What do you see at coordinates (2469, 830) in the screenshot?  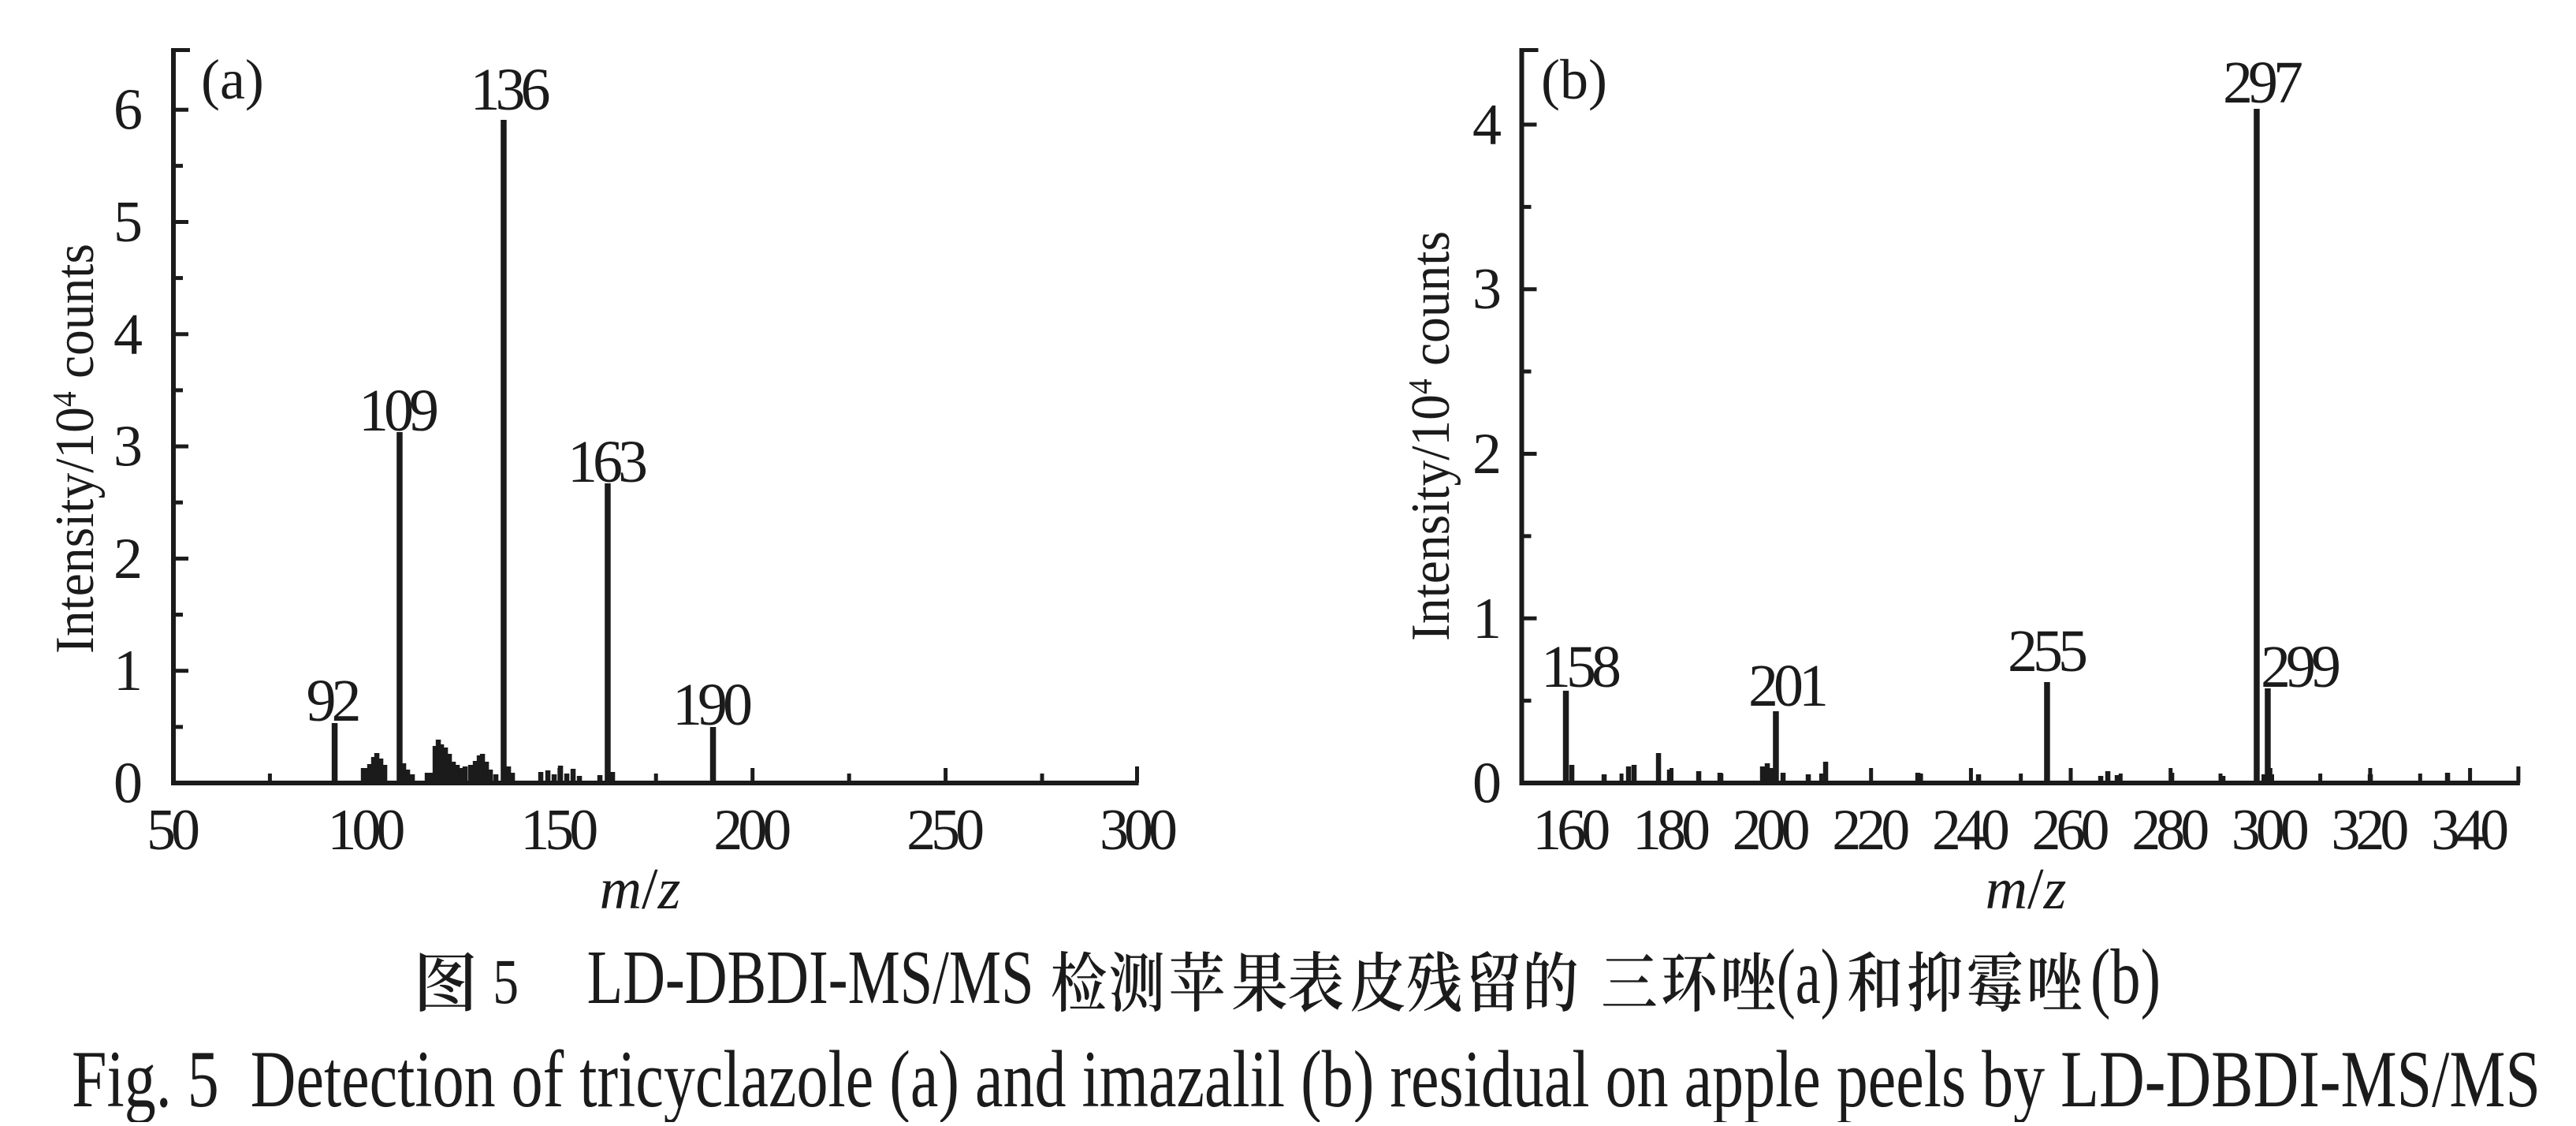 I see `svg-text: 340` at bounding box center [2469, 830].